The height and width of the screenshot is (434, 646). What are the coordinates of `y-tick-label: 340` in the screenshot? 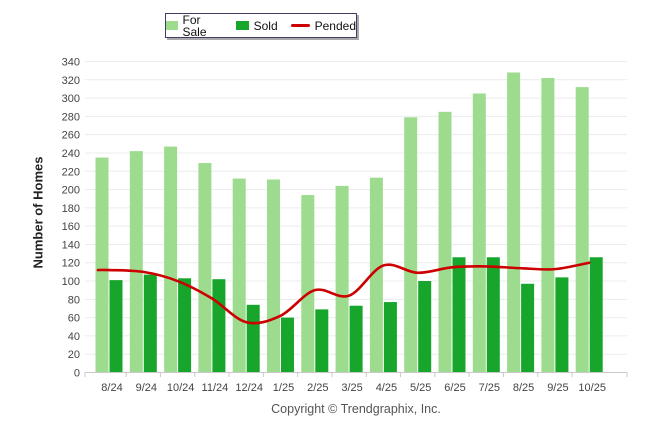 It's located at (71, 63).